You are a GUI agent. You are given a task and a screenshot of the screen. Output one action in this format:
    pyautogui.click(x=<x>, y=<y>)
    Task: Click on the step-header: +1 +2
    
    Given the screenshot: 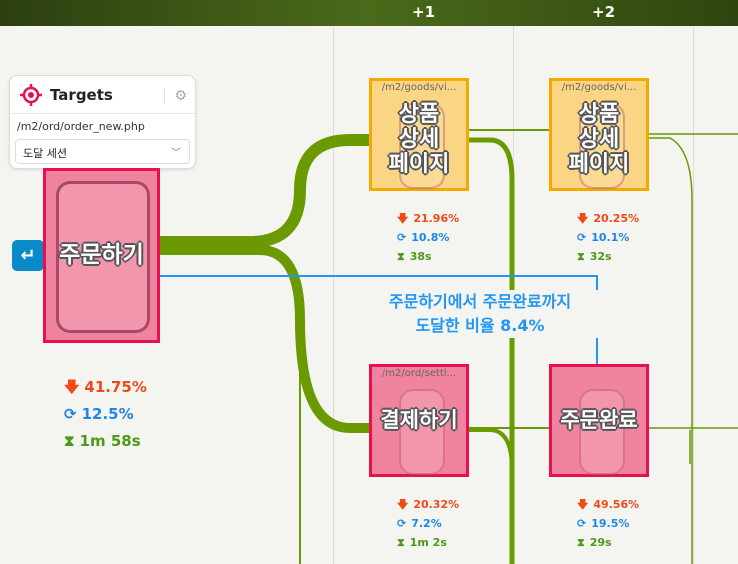 What is the action you would take?
    pyautogui.click(x=369, y=13)
    